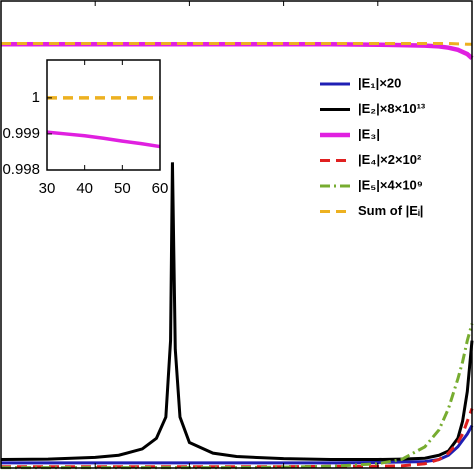 The width and height of the screenshot is (474, 474). I want to click on legend-label: |E₂|×8×10¹³, so click(392, 108).